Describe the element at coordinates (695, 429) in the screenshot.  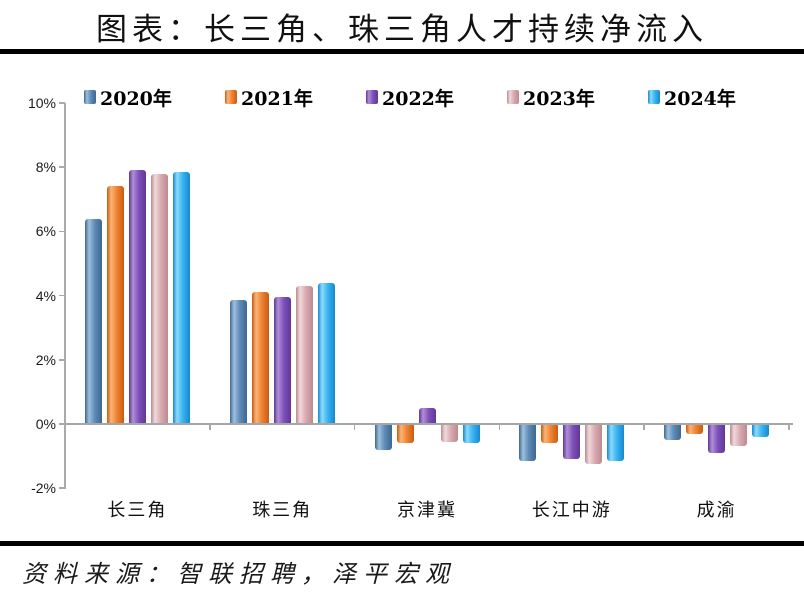
I see `bar-成渝-2021年` at that location.